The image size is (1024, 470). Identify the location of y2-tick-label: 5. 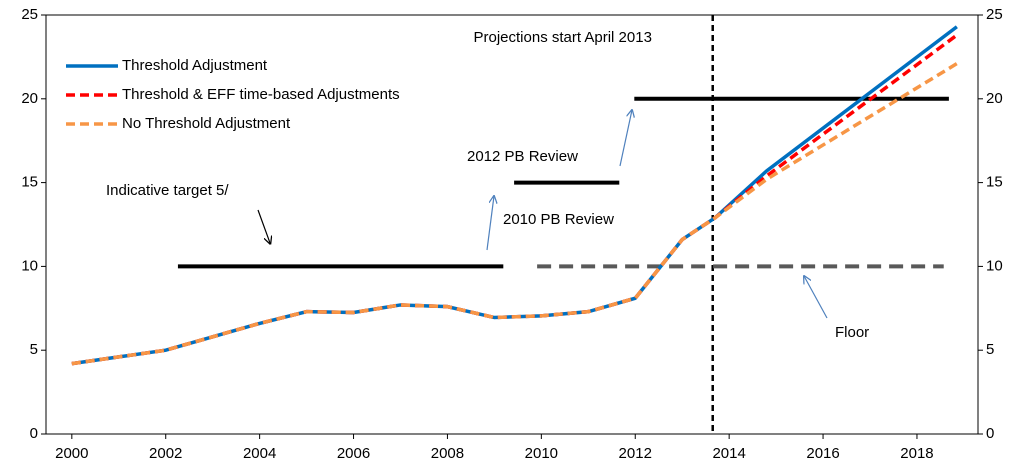
(990, 349).